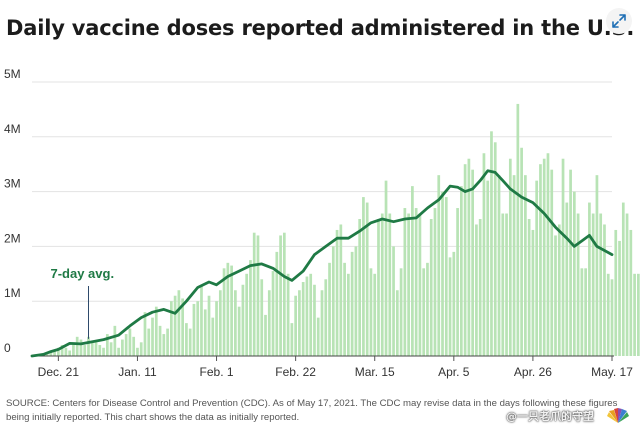 The height and width of the screenshot is (432, 640). Describe the element at coordinates (619, 21) in the screenshot. I see `expand-button` at that location.